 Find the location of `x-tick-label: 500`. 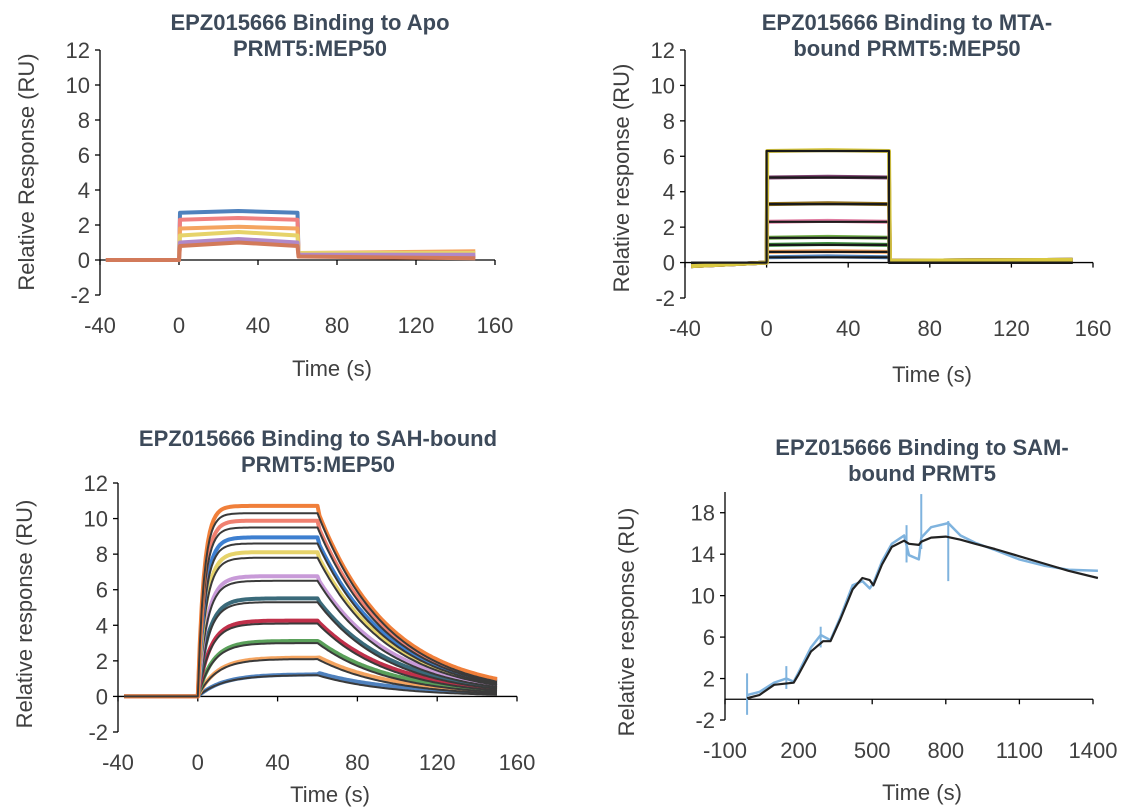

x-tick-label: 500 is located at coordinates (872, 750).